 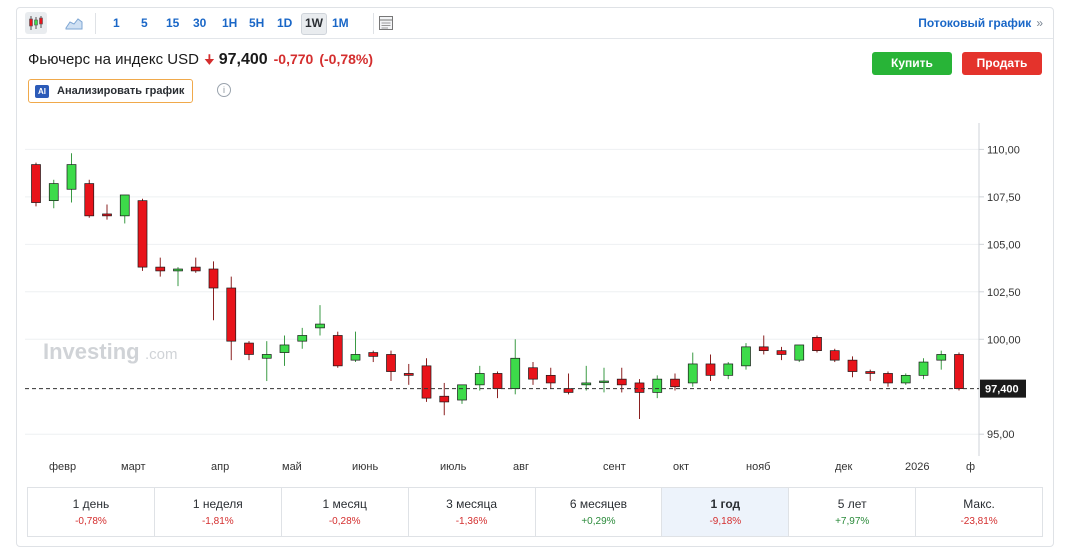 I want to click on watermark-suffix: .com, so click(x=161, y=354).